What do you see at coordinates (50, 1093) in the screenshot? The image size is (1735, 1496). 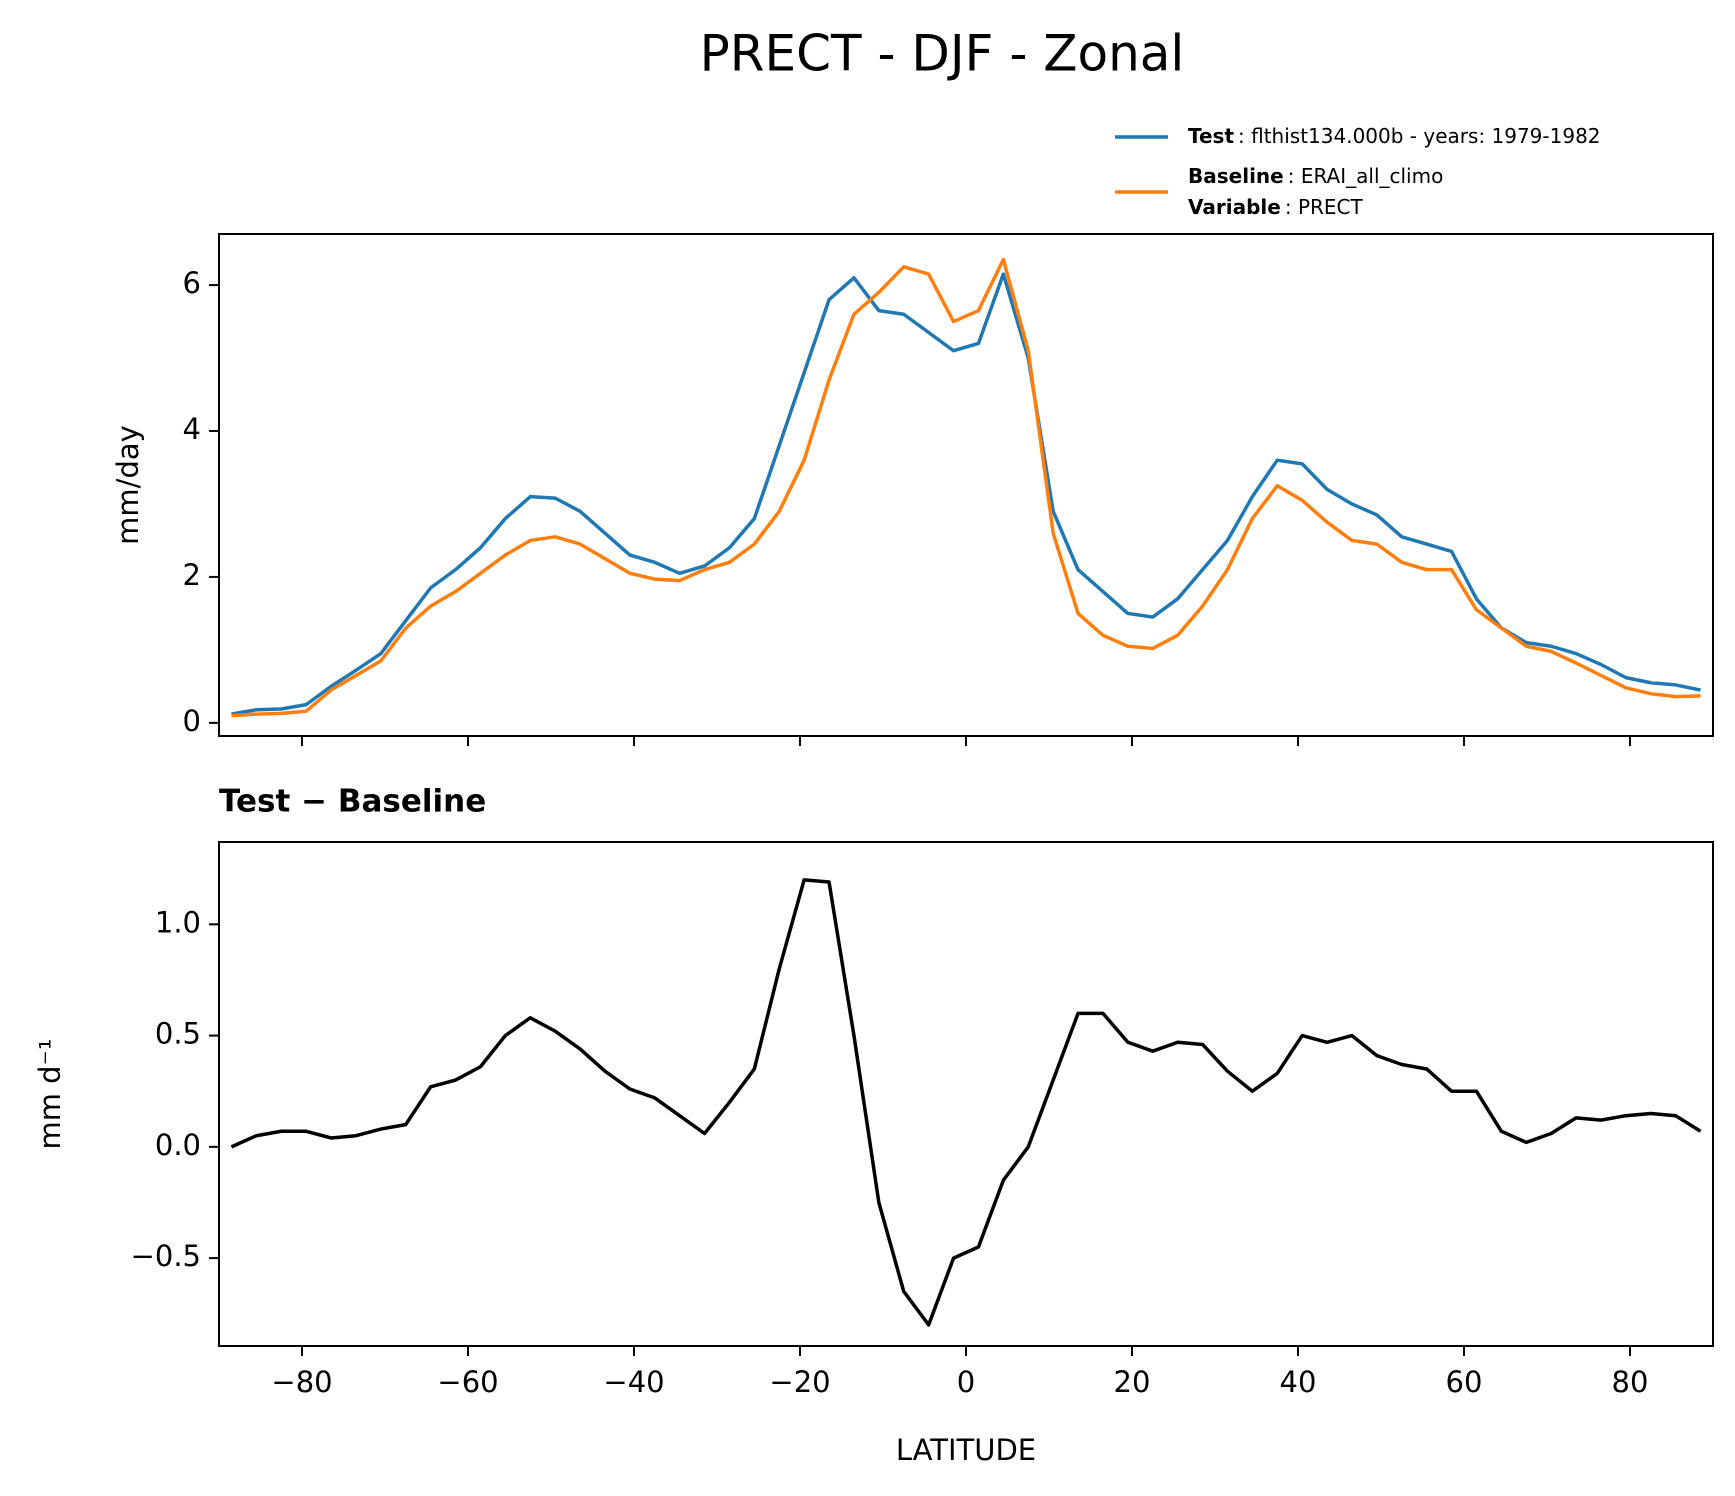 I see `y-axis-label: mm d⁻¹` at bounding box center [50, 1093].